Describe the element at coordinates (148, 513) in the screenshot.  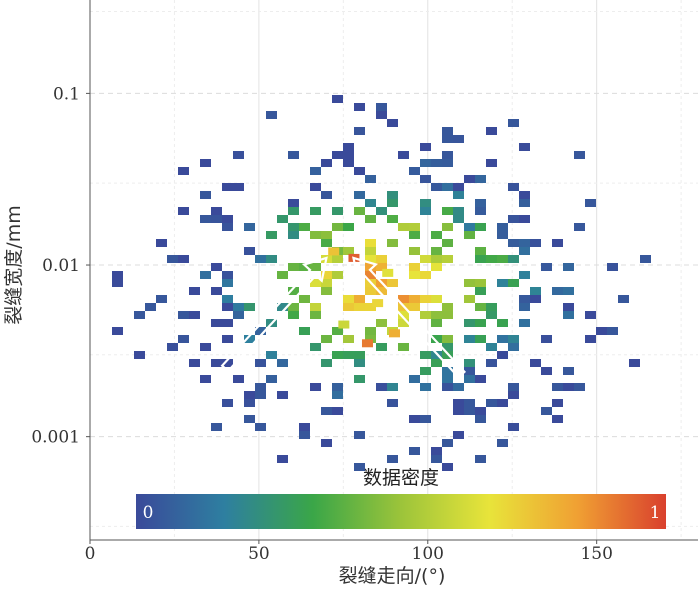
I see `colorbar-min-label: 0` at that location.